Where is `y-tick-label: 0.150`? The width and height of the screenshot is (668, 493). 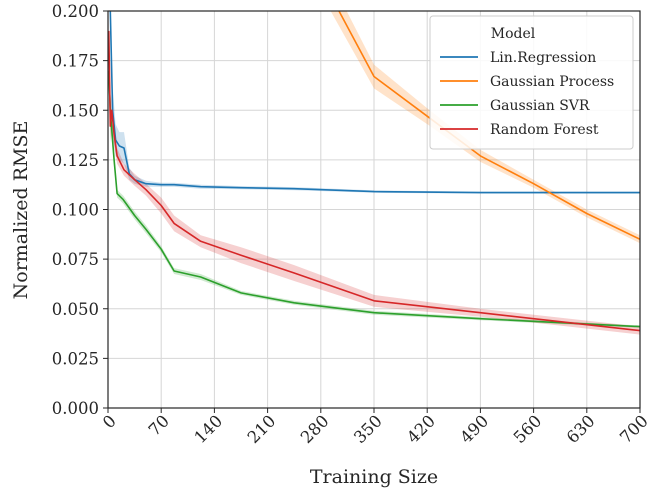
y-tick-label: 0.150 is located at coordinates (75, 110).